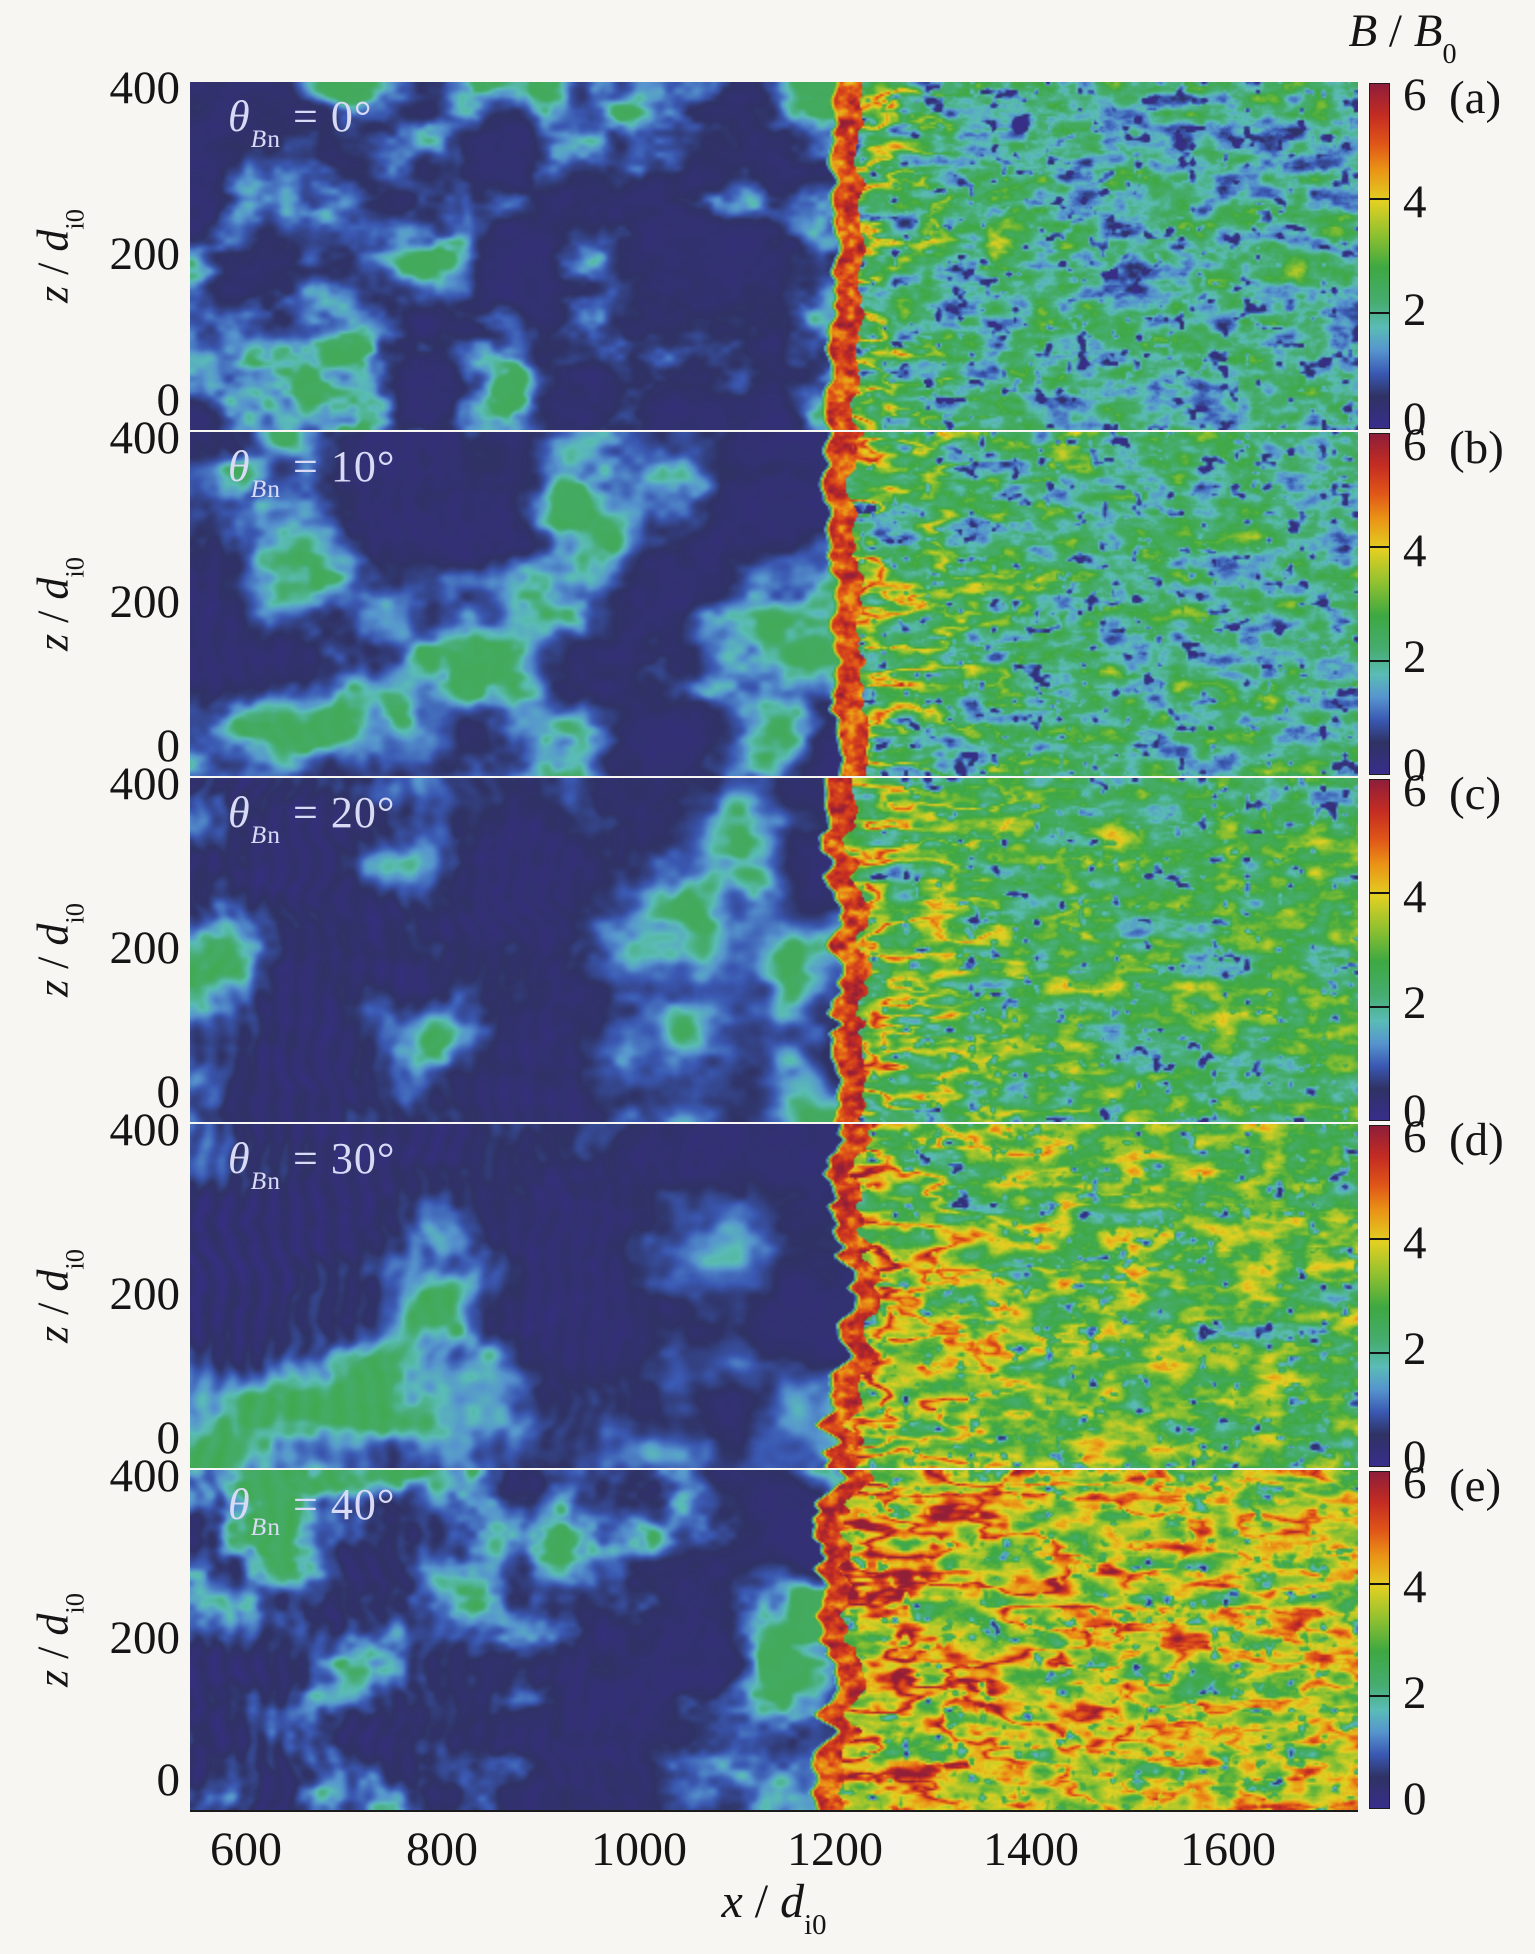 This screenshot has height=1954, width=1535. Describe the element at coordinates (774, 1640) in the screenshot. I see `heatmap-canvas-e` at that location.